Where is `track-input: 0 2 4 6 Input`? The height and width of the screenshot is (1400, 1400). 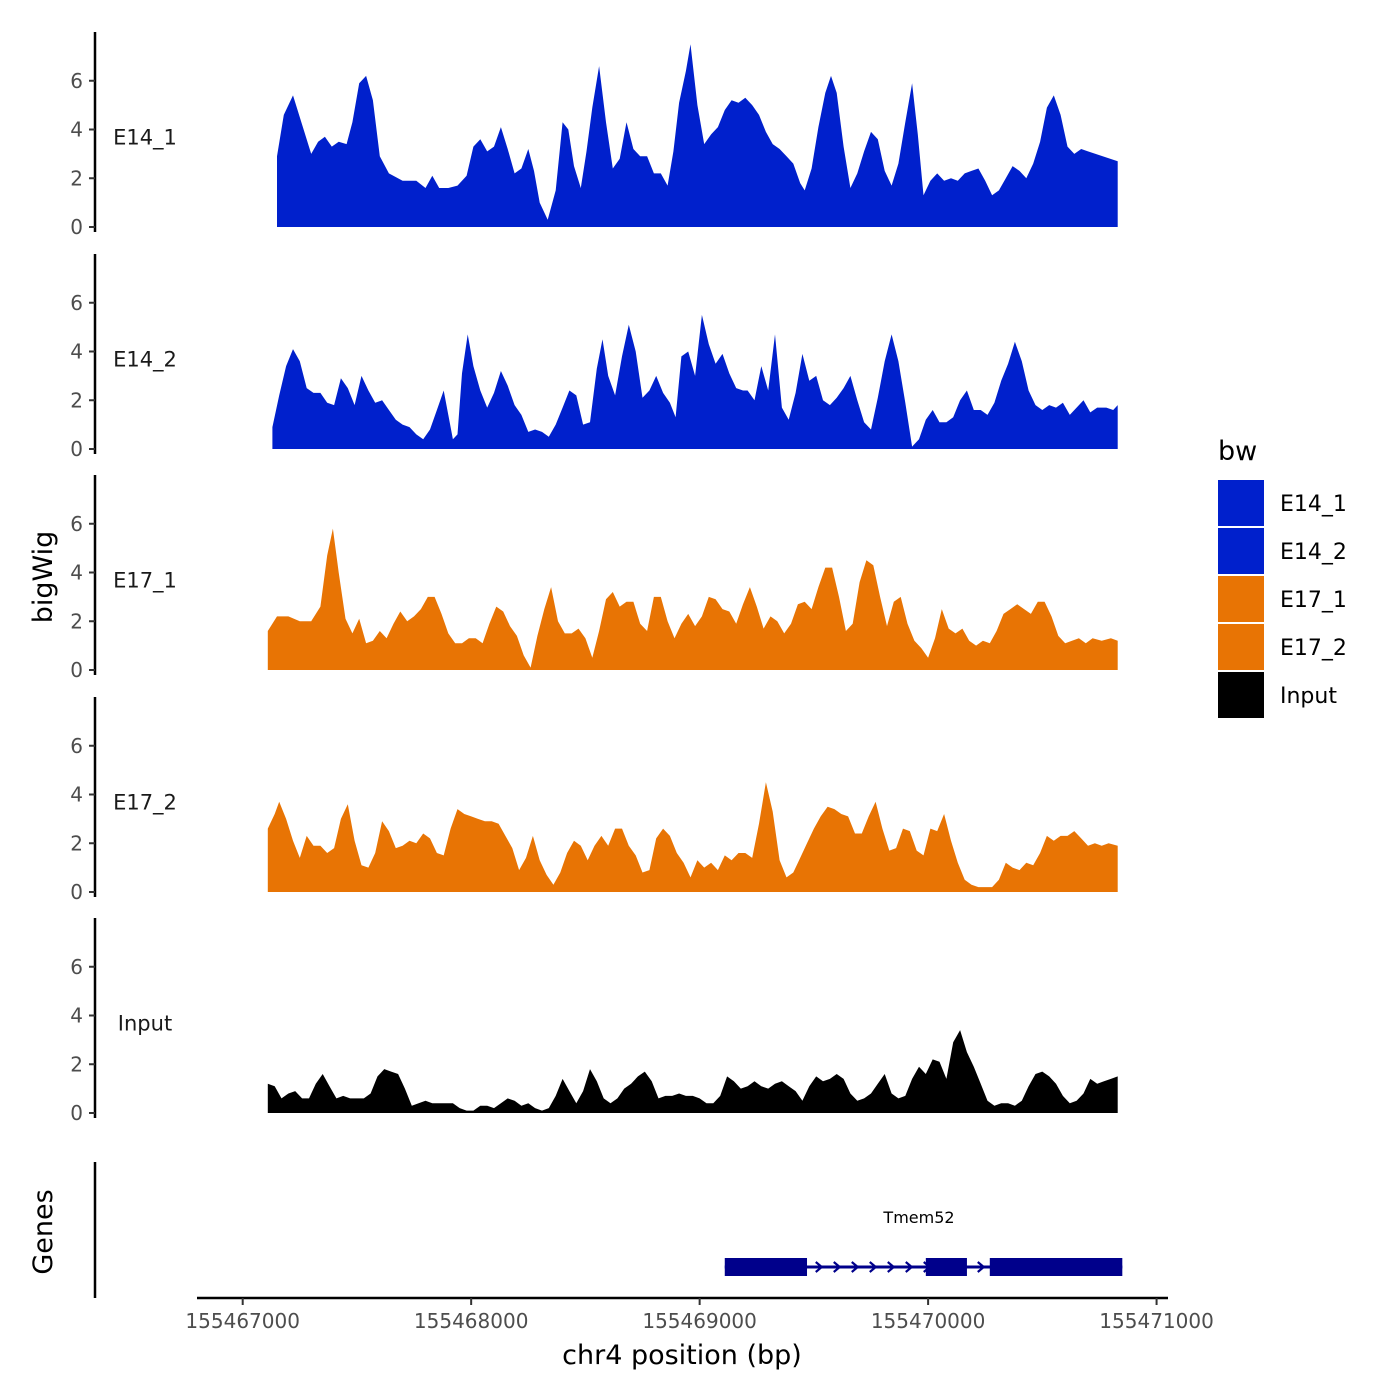
track-input: 0 2 4 6 Input is located at coordinates (594, 1021).